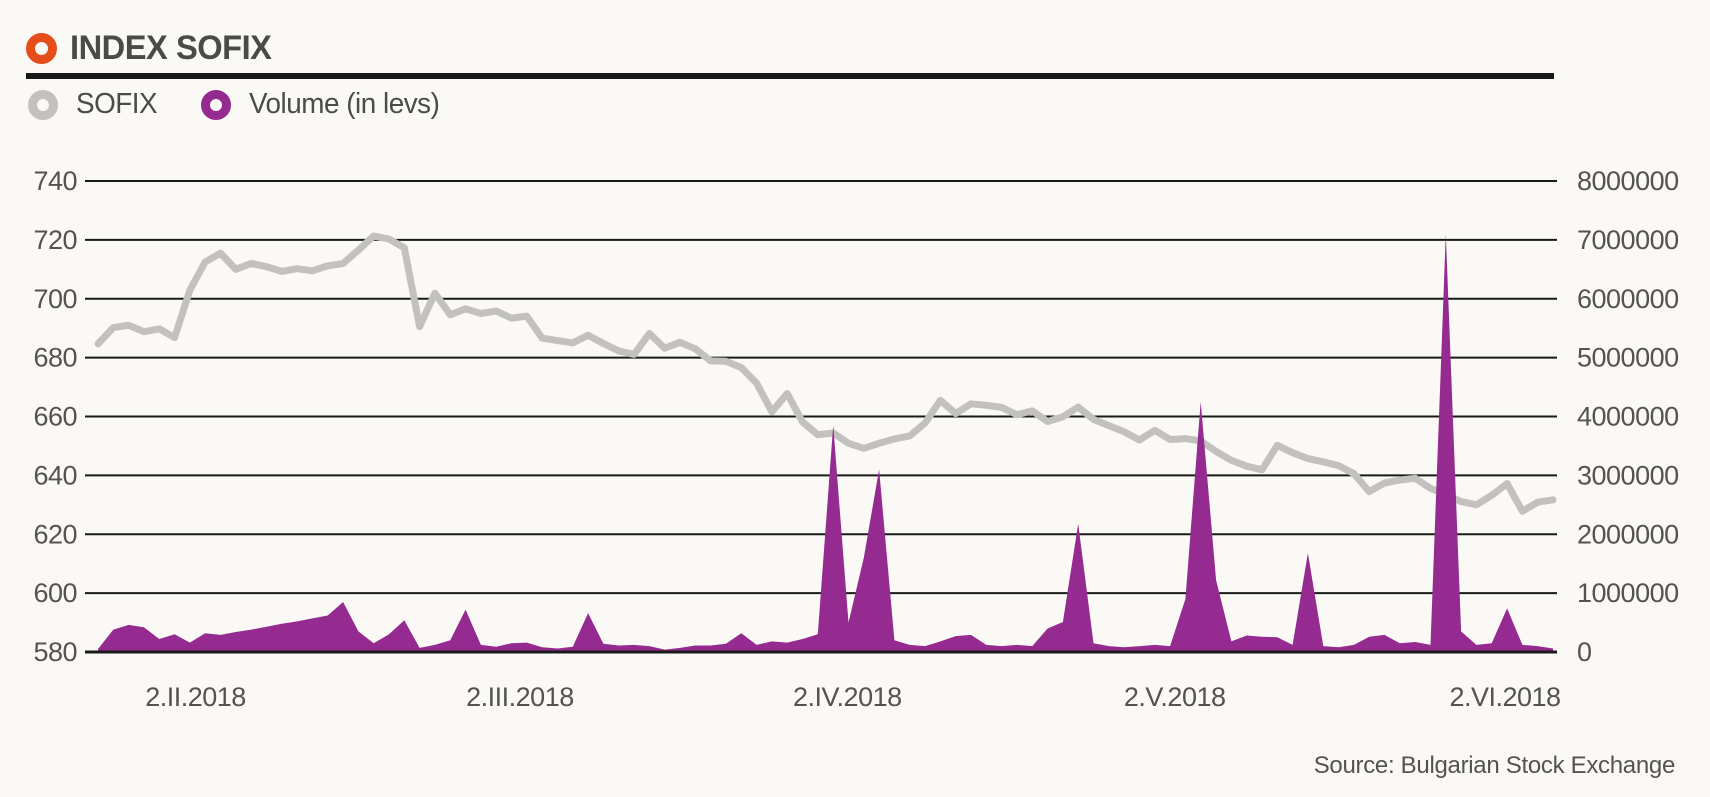 The image size is (1710, 797). Describe the element at coordinates (55, 417) in the screenshot. I see `left-axis-tick-label: 660` at that location.